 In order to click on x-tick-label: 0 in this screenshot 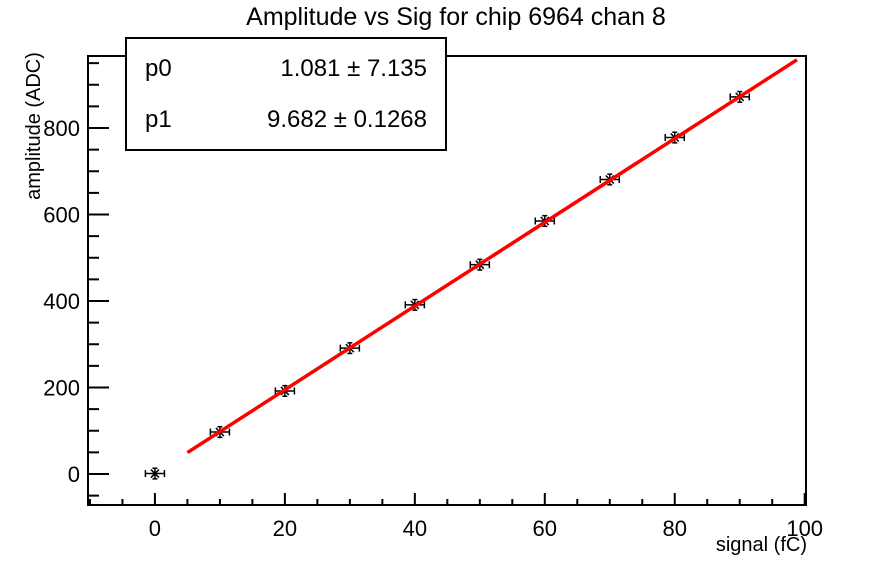, I will do `click(155, 528)`.